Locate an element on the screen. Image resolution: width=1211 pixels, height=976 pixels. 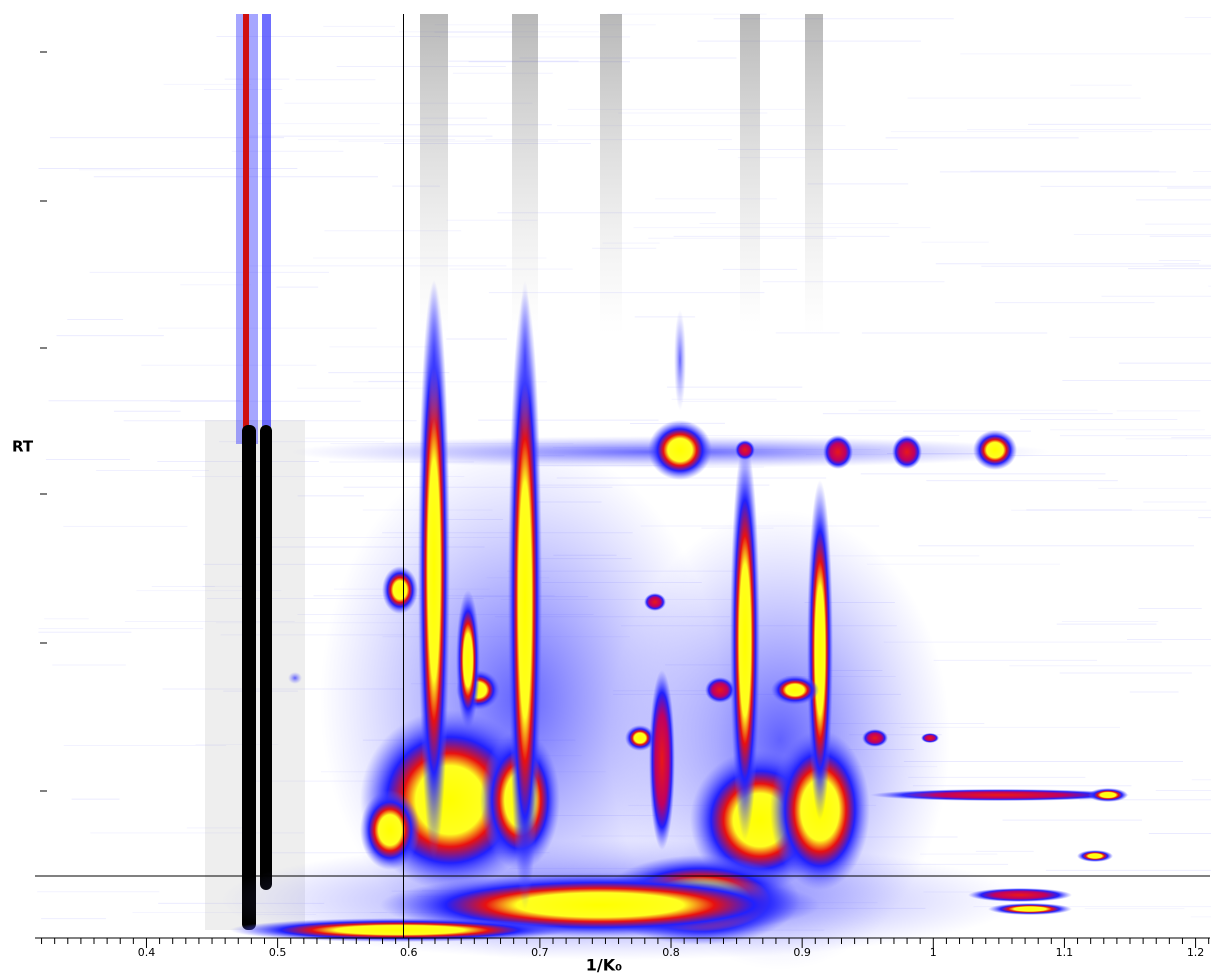
x-tick-label: 0.5 is located at coordinates (278, 952).